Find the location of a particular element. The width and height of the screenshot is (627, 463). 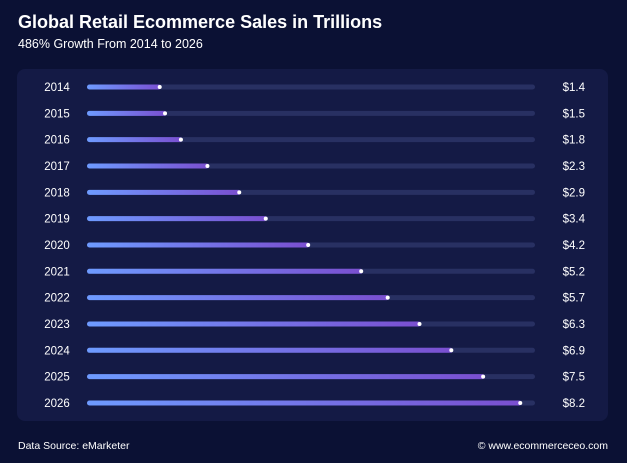

value-label: $6.3 is located at coordinates (574, 325).